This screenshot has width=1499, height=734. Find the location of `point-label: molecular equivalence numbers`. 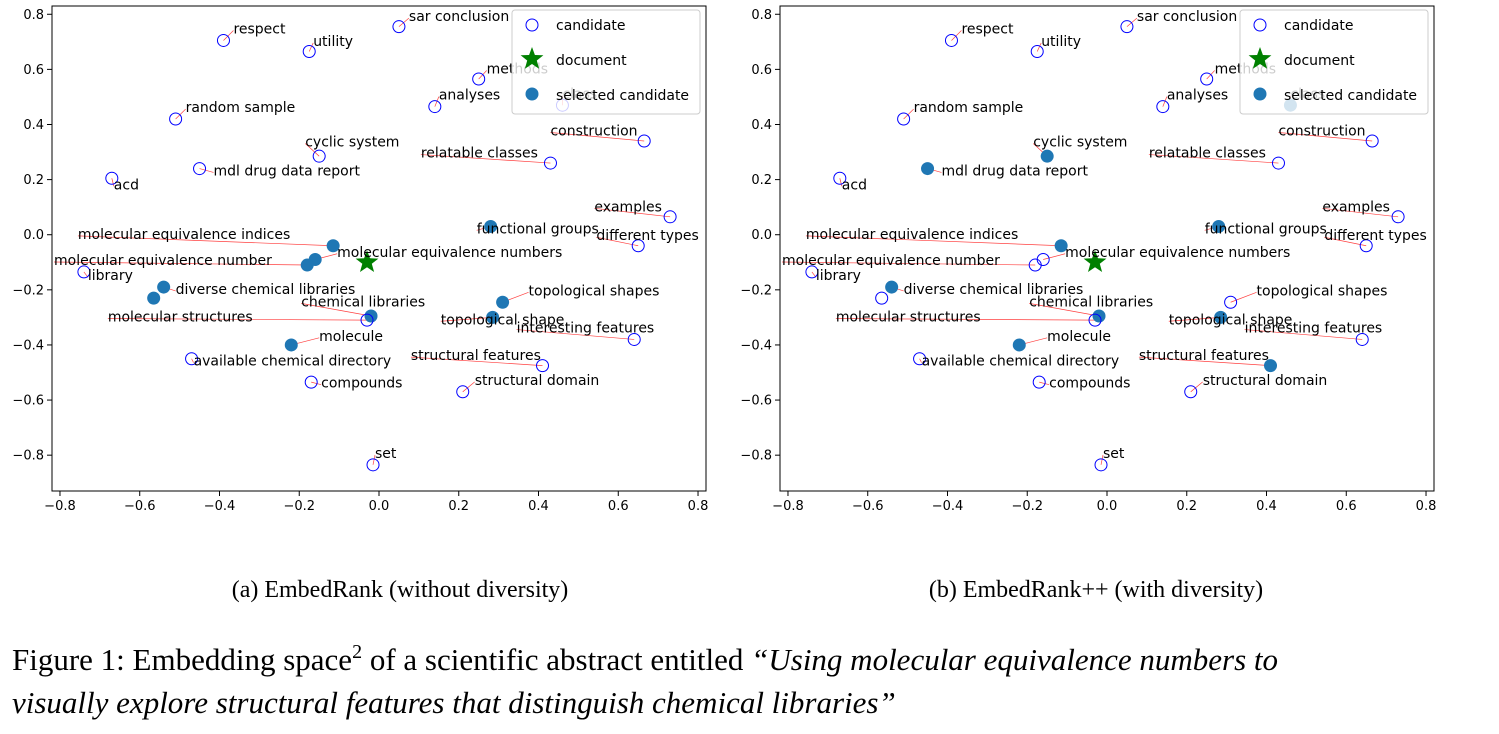

point-label: molecular equivalence numbers is located at coordinates (449, 253).